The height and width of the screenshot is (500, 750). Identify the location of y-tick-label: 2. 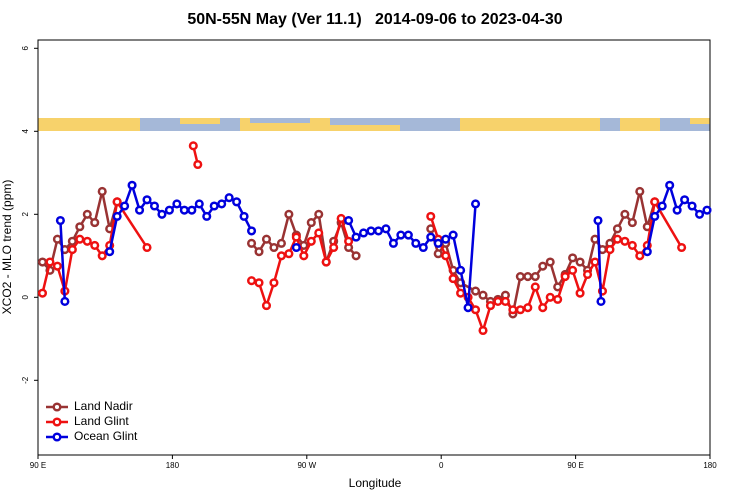
(25, 214).